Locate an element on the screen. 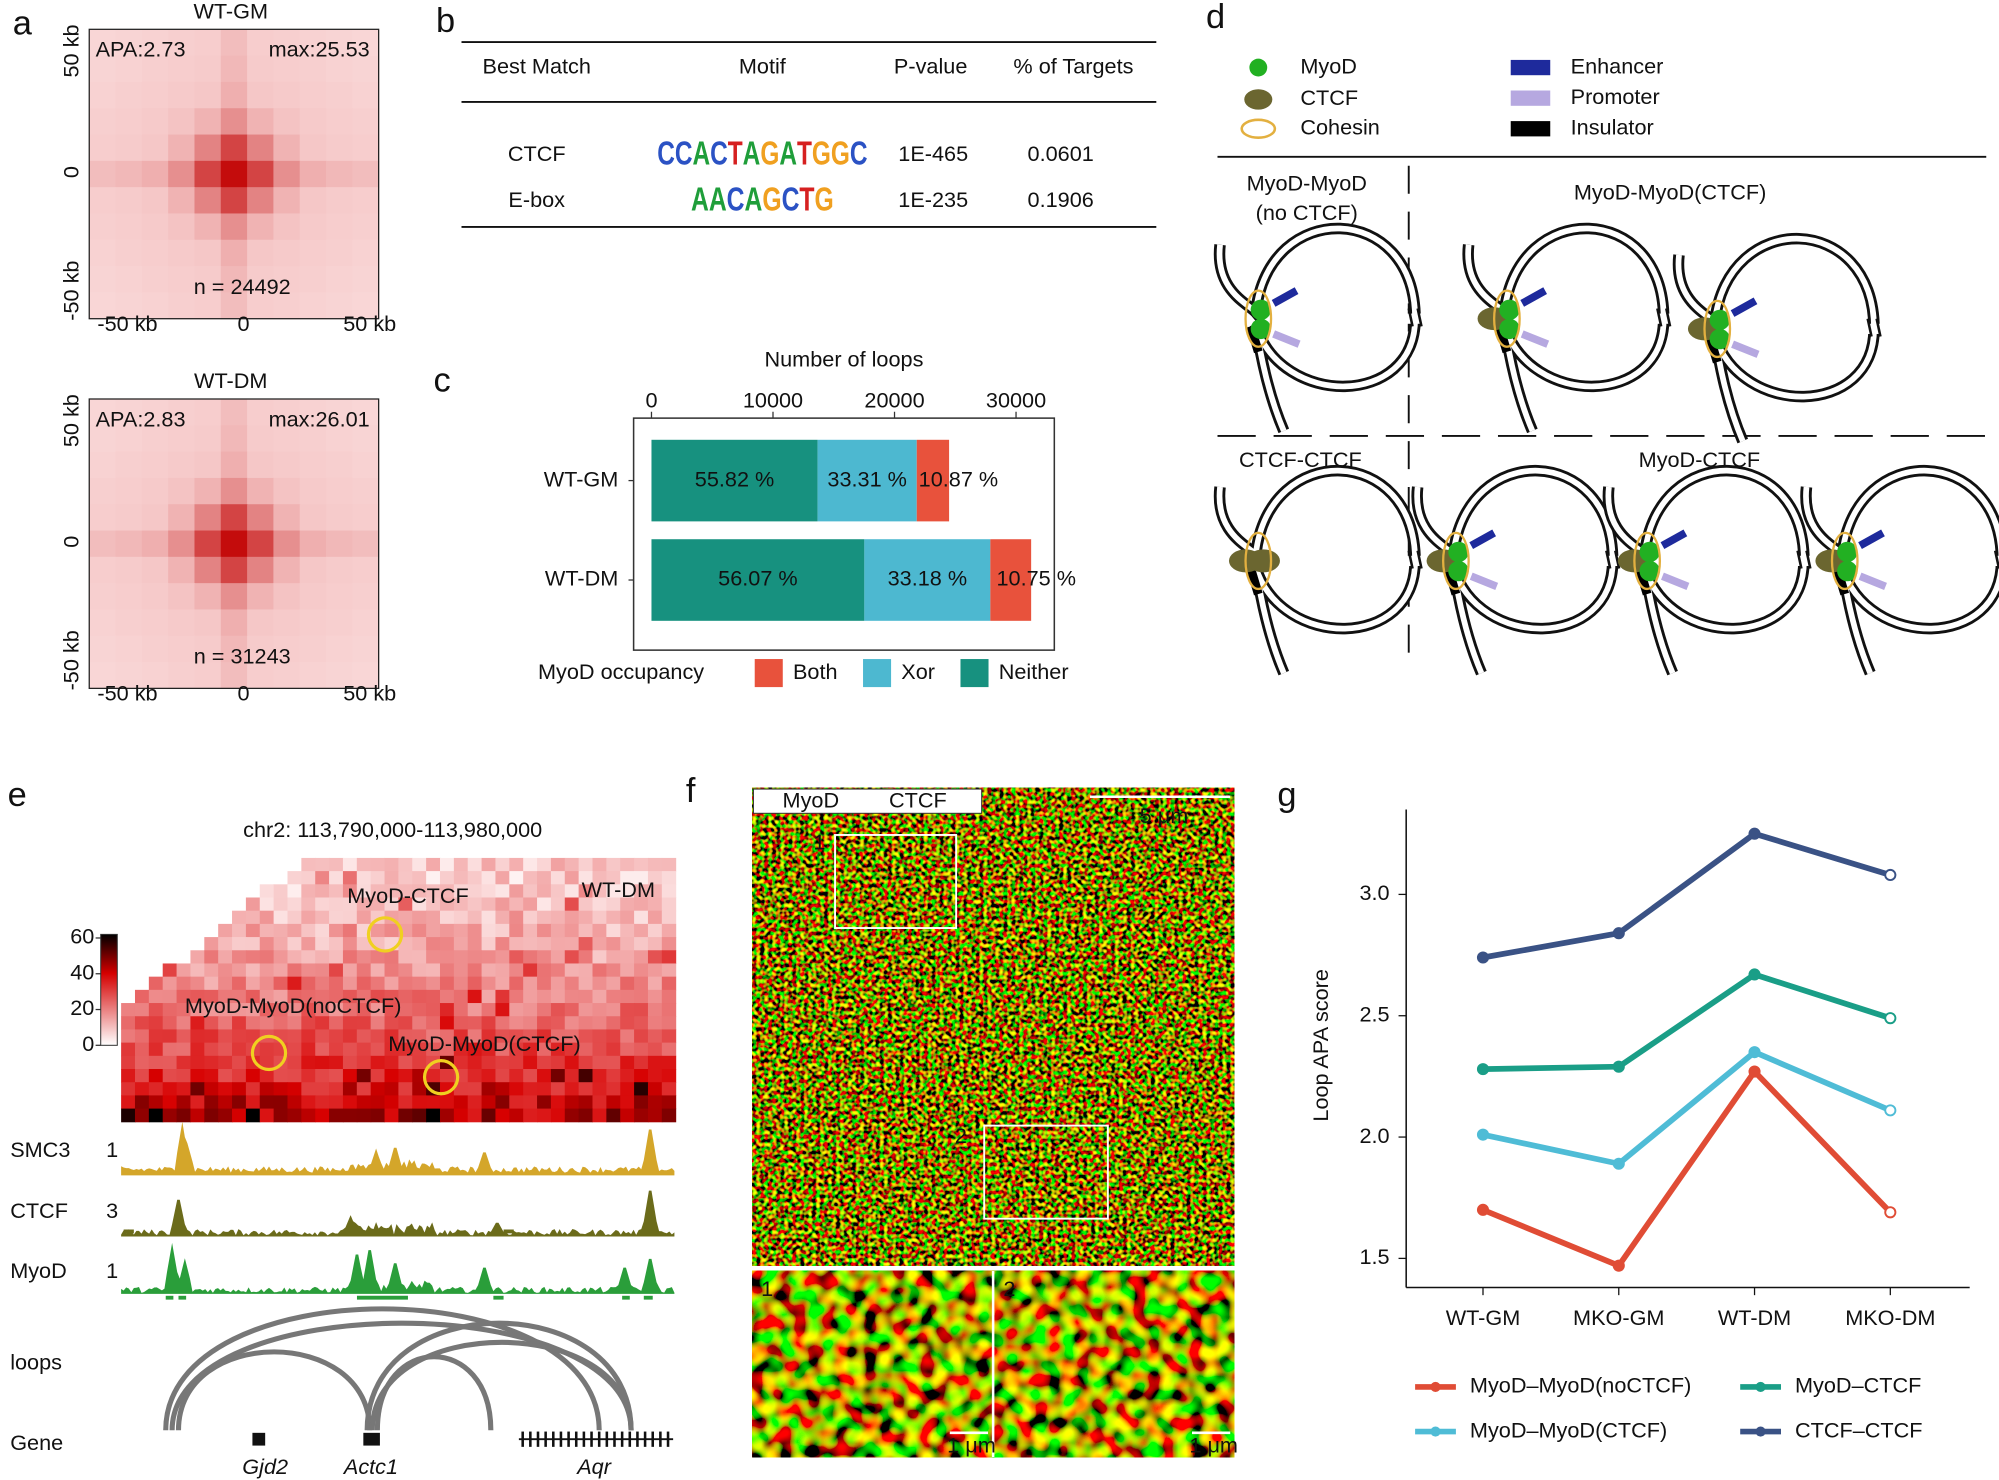 The height and width of the screenshot is (1480, 1999). x-tick-label: 10000 is located at coordinates (773, 399).